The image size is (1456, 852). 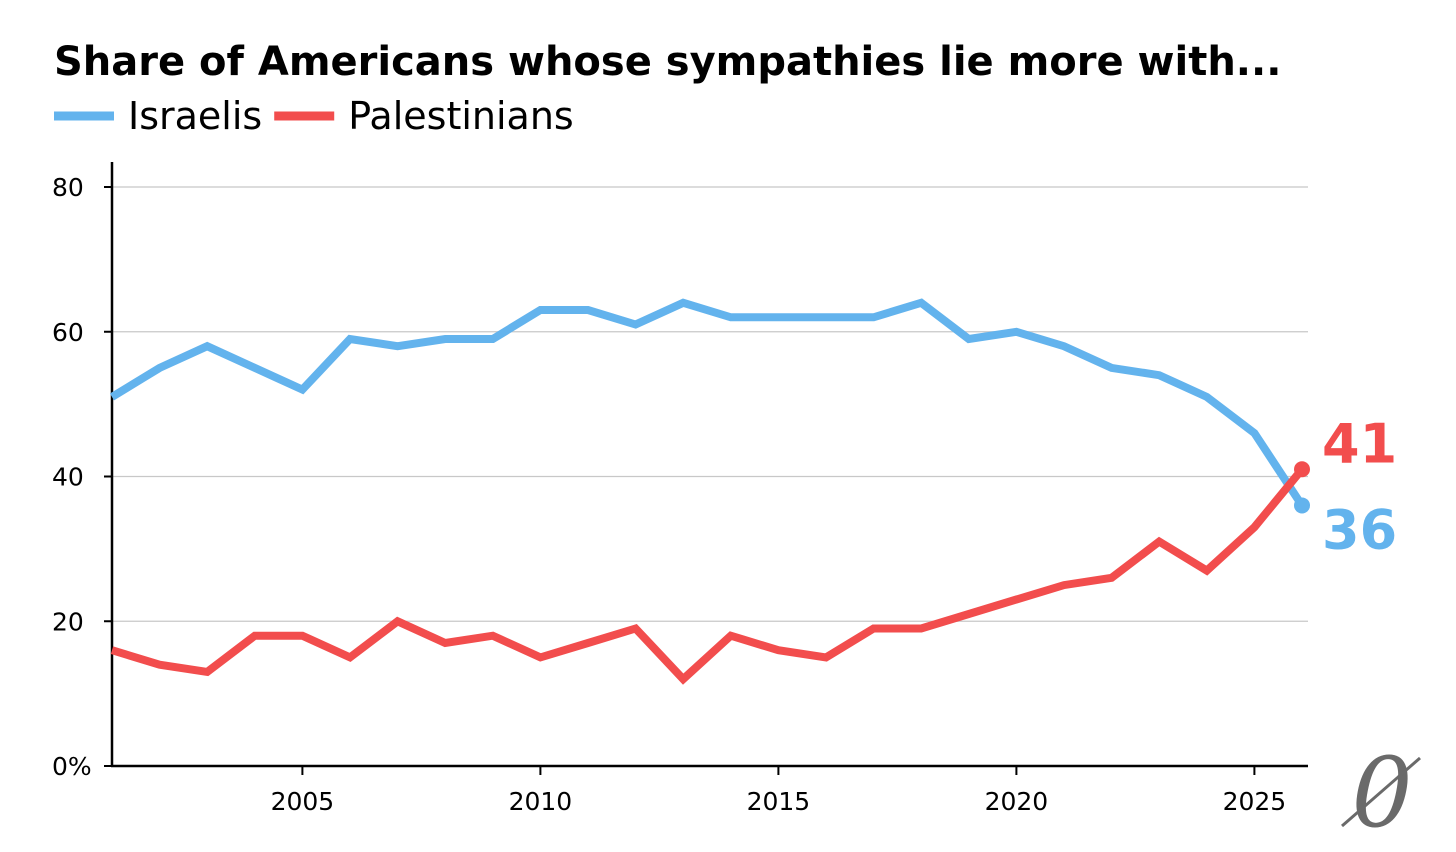 What do you see at coordinates (779, 801) in the screenshot?
I see `x-tick-label-2015: 2015` at bounding box center [779, 801].